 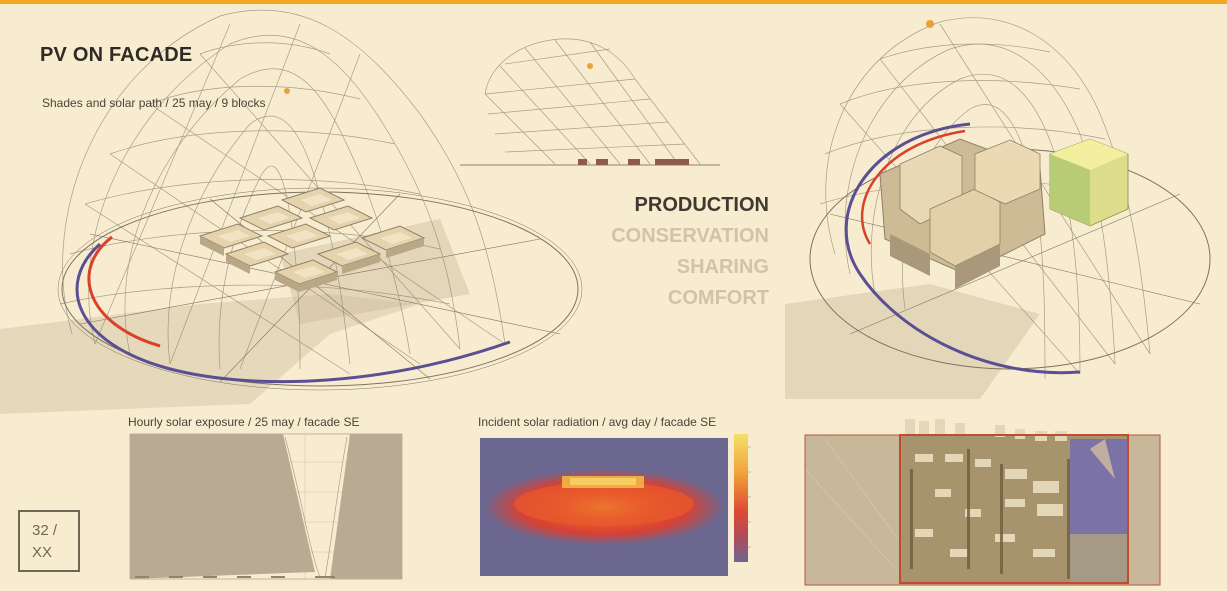 What do you see at coordinates (722, 267) in the screenshot?
I see `theme-sharing: SHARING` at bounding box center [722, 267].